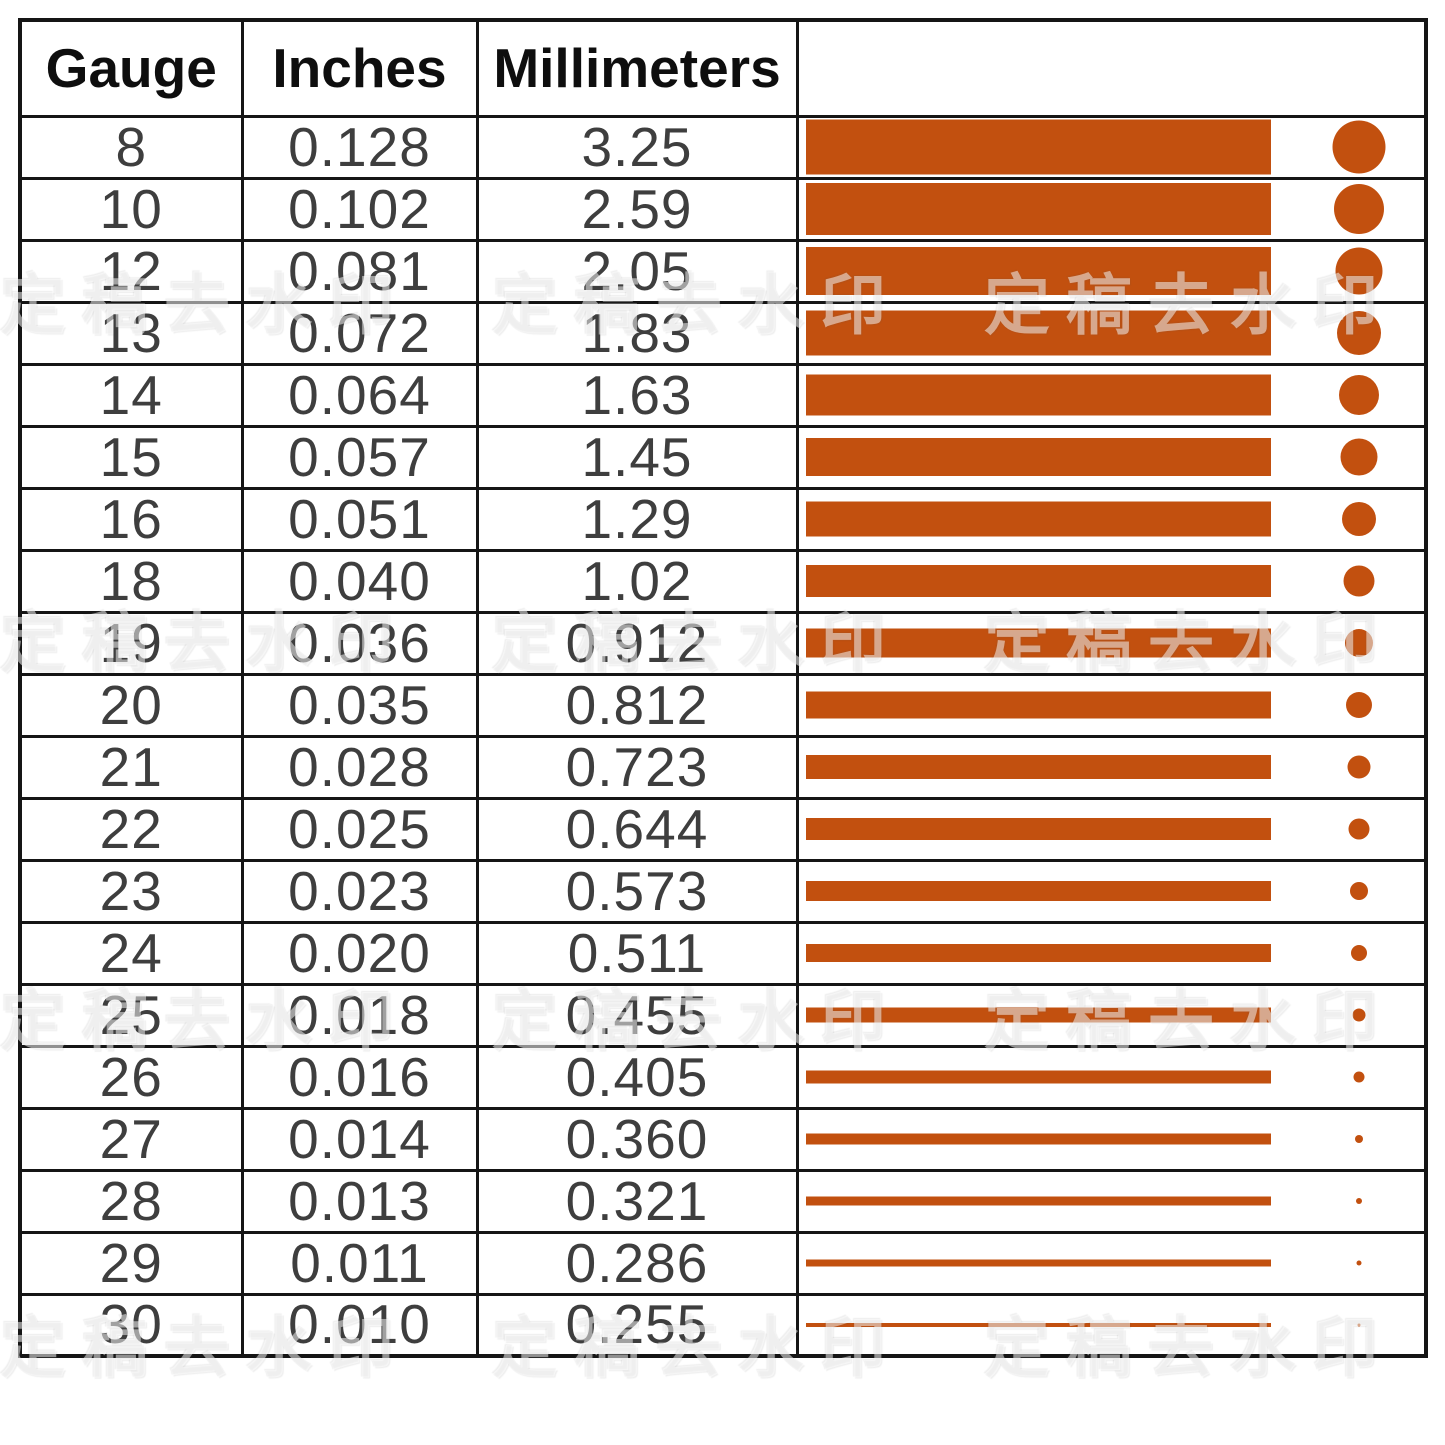  Describe the element at coordinates (131, 1139) in the screenshot. I see `gauge-cell: 27` at that location.